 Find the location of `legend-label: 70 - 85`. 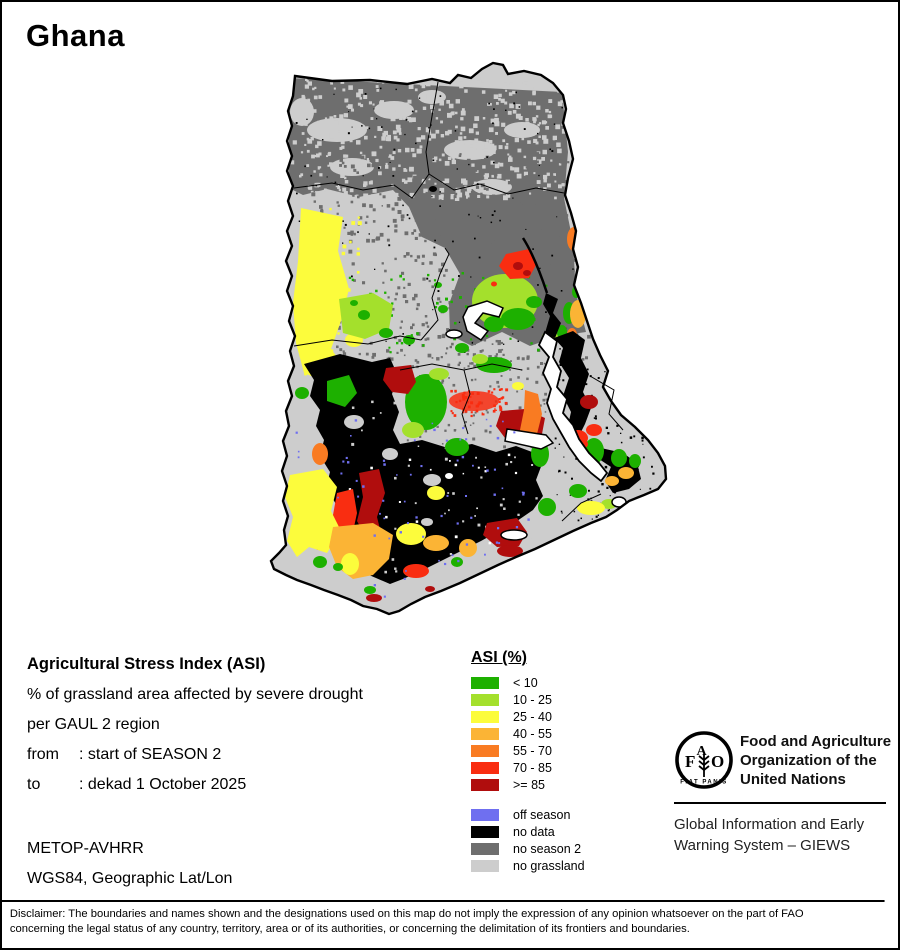

legend-label: 70 - 85 is located at coordinates (532, 767).